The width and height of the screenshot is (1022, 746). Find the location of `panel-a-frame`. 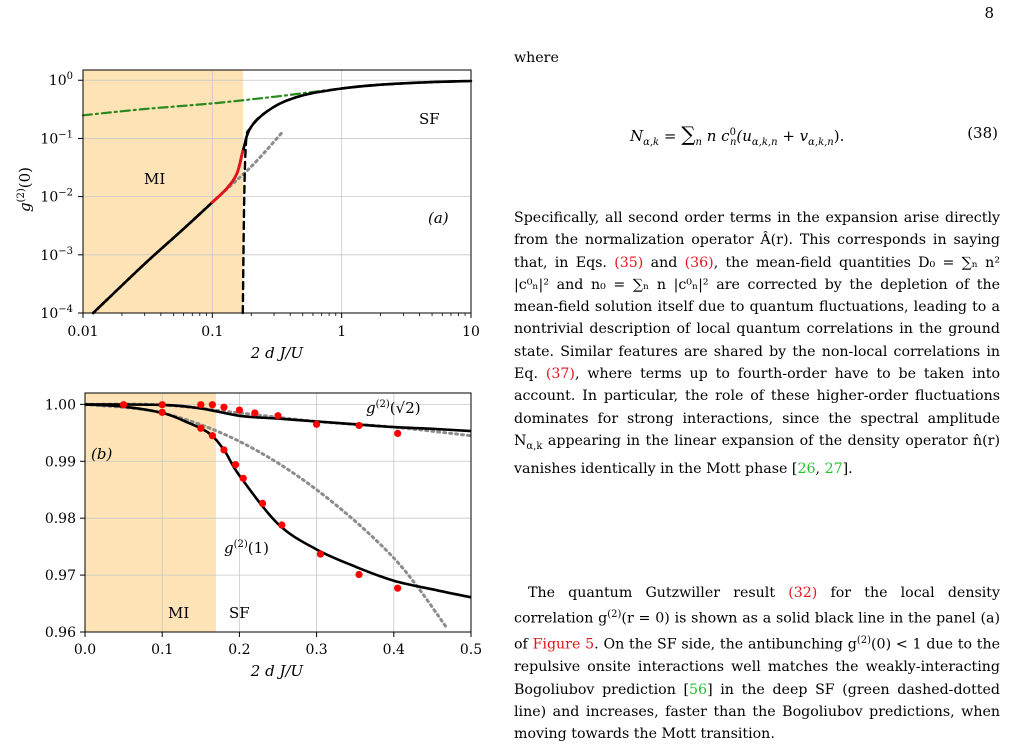

panel-a-frame is located at coordinates (277, 191).